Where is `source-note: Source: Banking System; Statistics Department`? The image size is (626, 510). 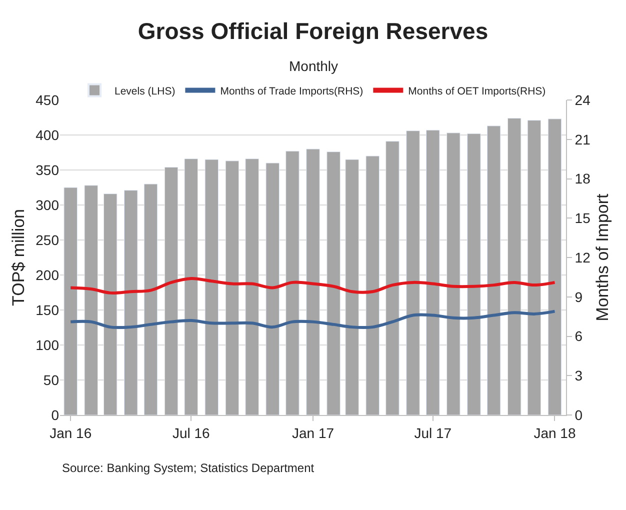 source-note: Source: Banking System; Statistics Department is located at coordinates (188, 468).